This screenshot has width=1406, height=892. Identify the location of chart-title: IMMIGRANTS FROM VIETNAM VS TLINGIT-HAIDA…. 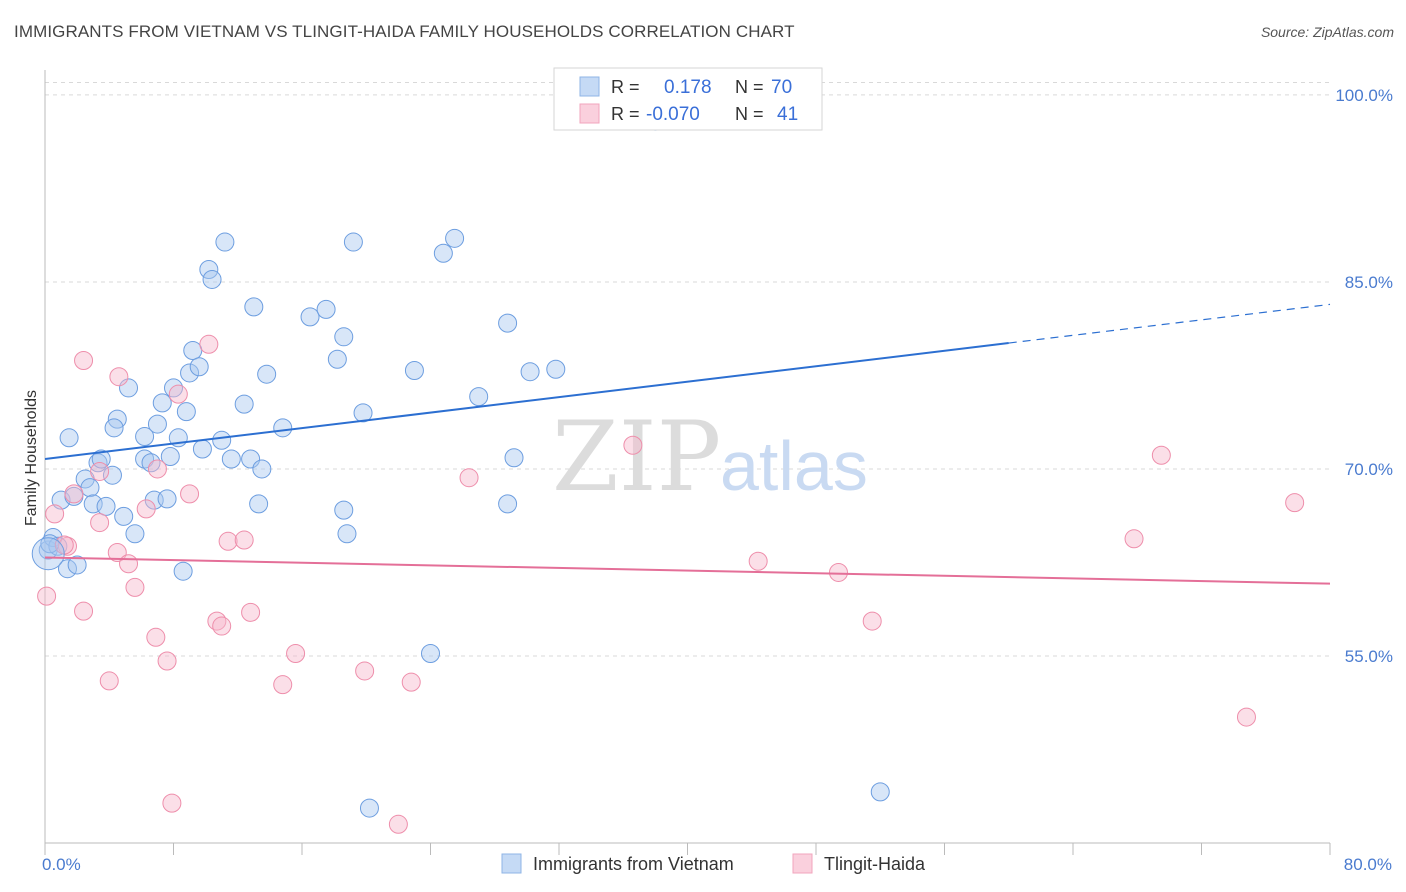
(404, 31).